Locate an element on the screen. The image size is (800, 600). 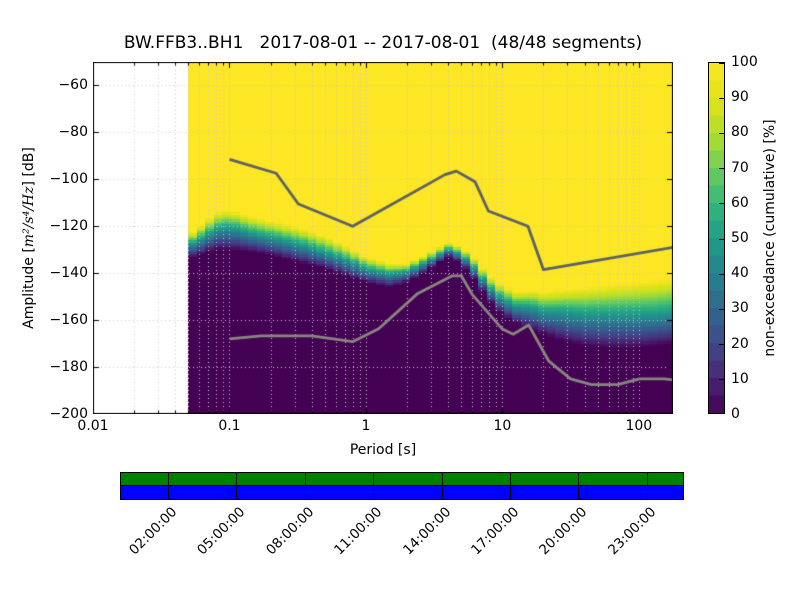
timeline-tick-label: 20:00:00 is located at coordinates (563, 531).